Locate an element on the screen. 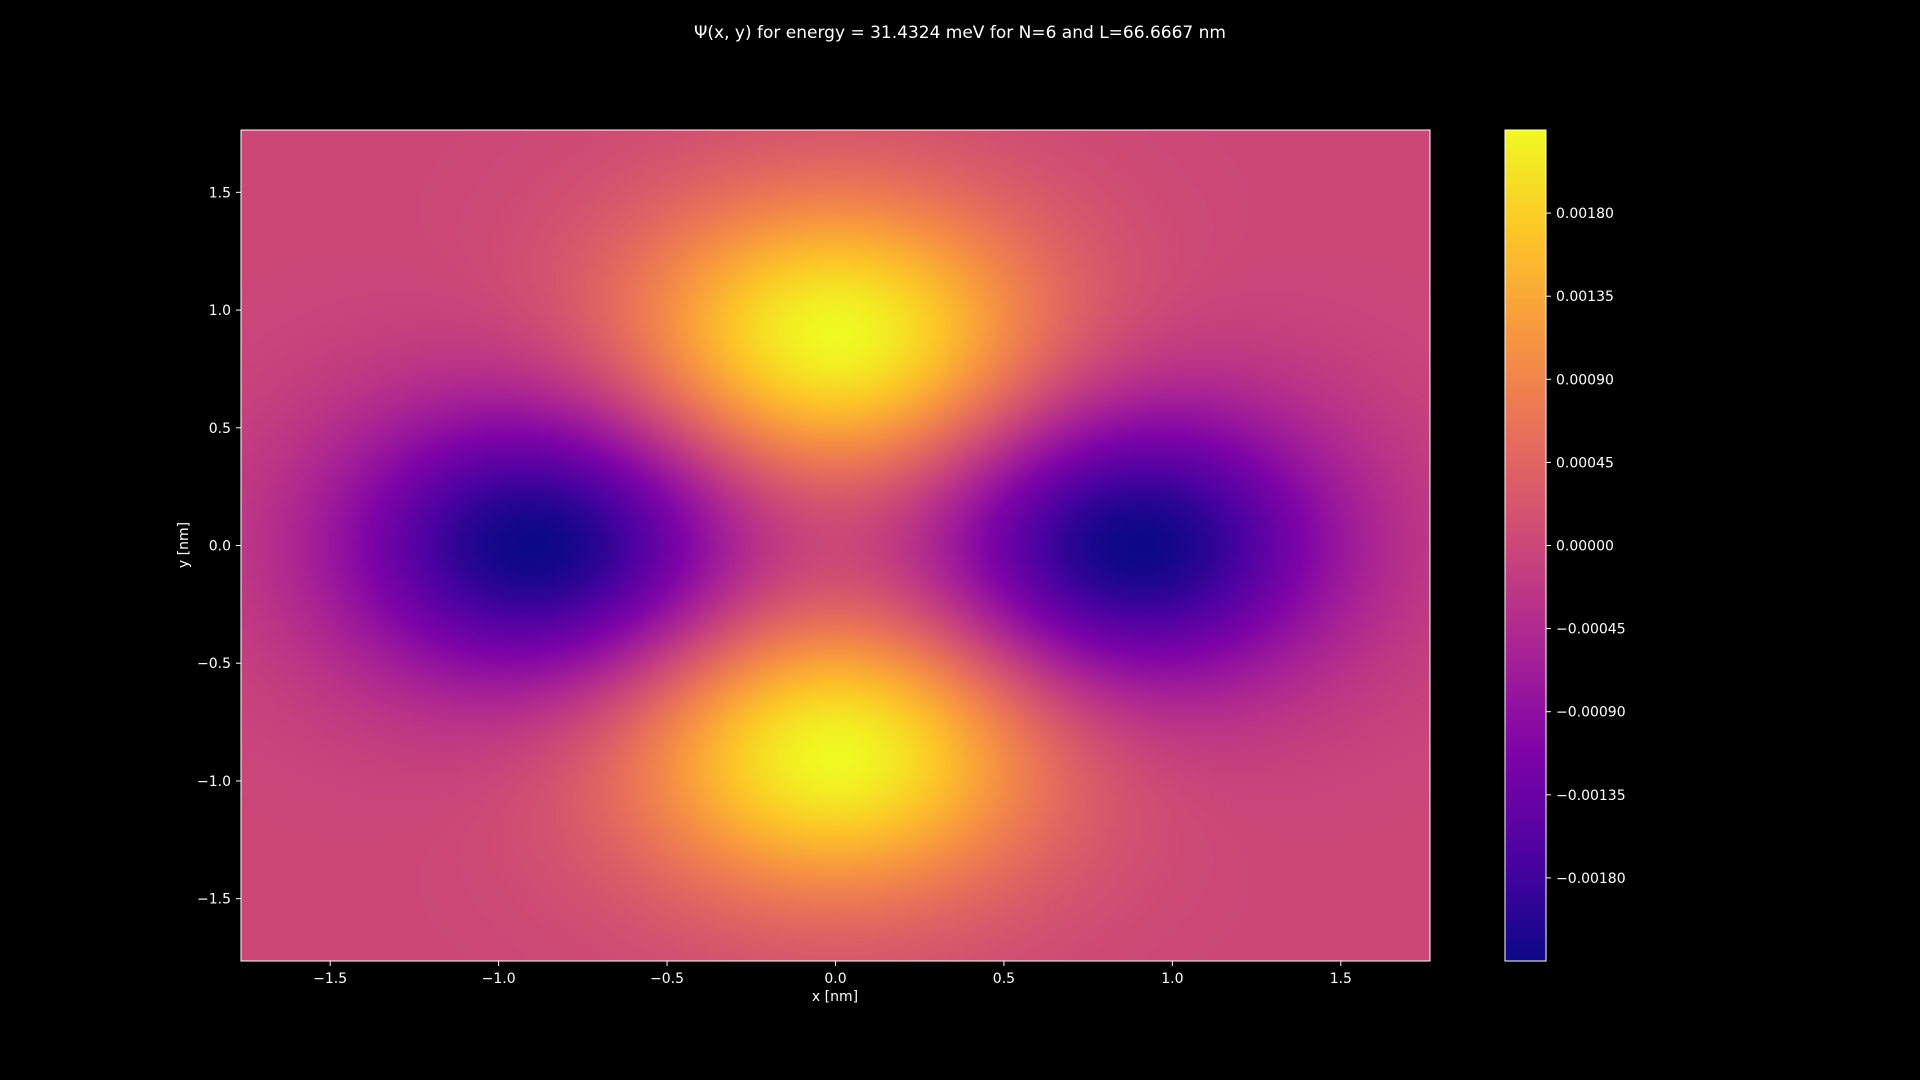 This screenshot has width=1920, height=1080. x-tick-label: −1.5 is located at coordinates (330, 979).